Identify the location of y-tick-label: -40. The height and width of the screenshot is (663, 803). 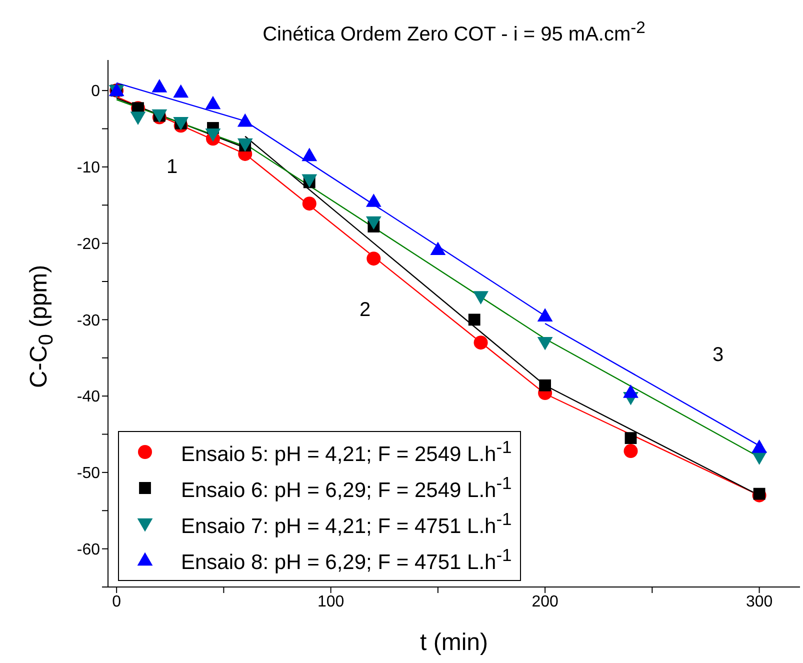
(88, 397).